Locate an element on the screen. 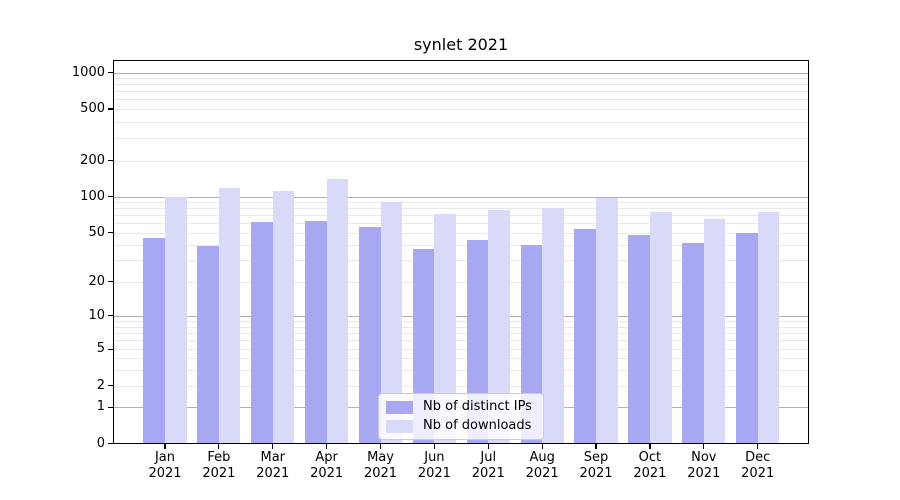 The width and height of the screenshot is (900, 500). x-tick-label-jun: Jun 2021 is located at coordinates (434, 466).